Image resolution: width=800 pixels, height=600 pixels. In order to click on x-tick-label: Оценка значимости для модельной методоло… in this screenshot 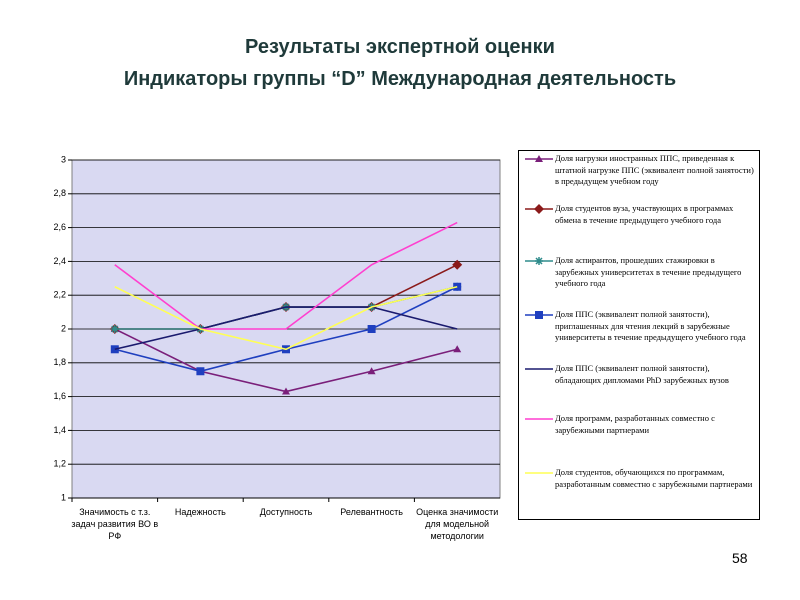, I will do `click(457, 524)`.